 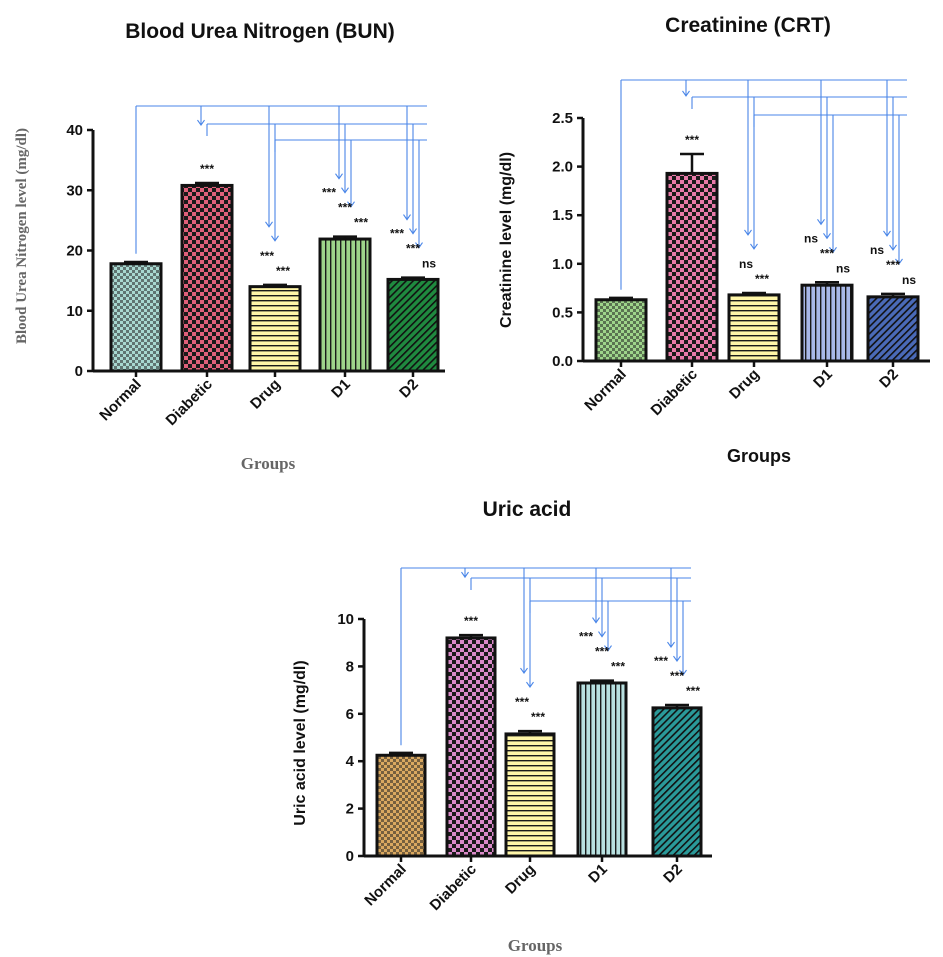 What do you see at coordinates (260, 31) in the screenshot?
I see `chart-title: Blood Urea Nitrogen (BUN)` at bounding box center [260, 31].